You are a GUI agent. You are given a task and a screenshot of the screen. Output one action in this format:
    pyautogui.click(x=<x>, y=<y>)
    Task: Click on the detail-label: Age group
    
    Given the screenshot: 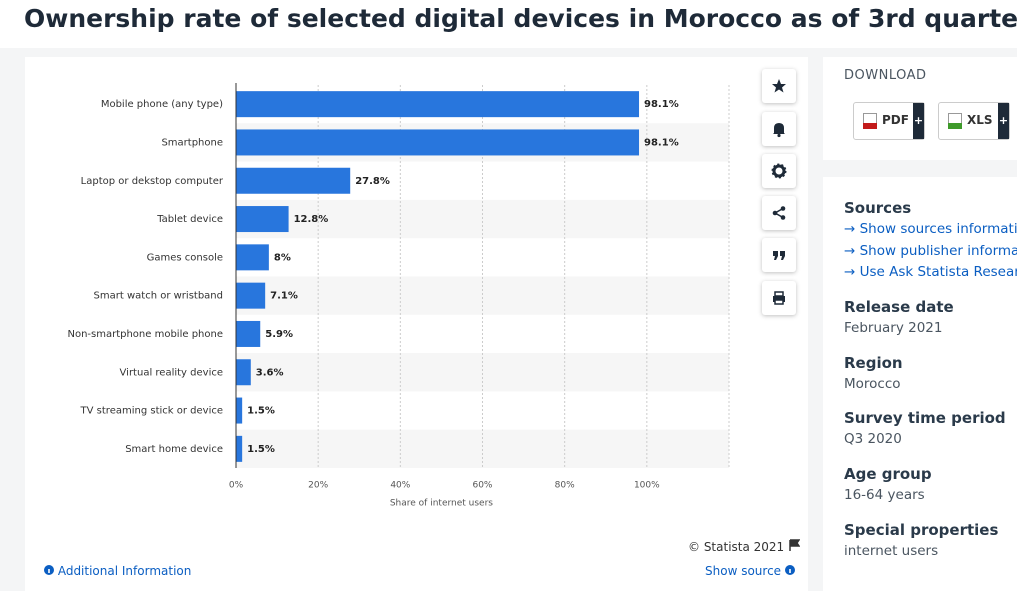 What is the action you would take?
    pyautogui.click(x=888, y=474)
    